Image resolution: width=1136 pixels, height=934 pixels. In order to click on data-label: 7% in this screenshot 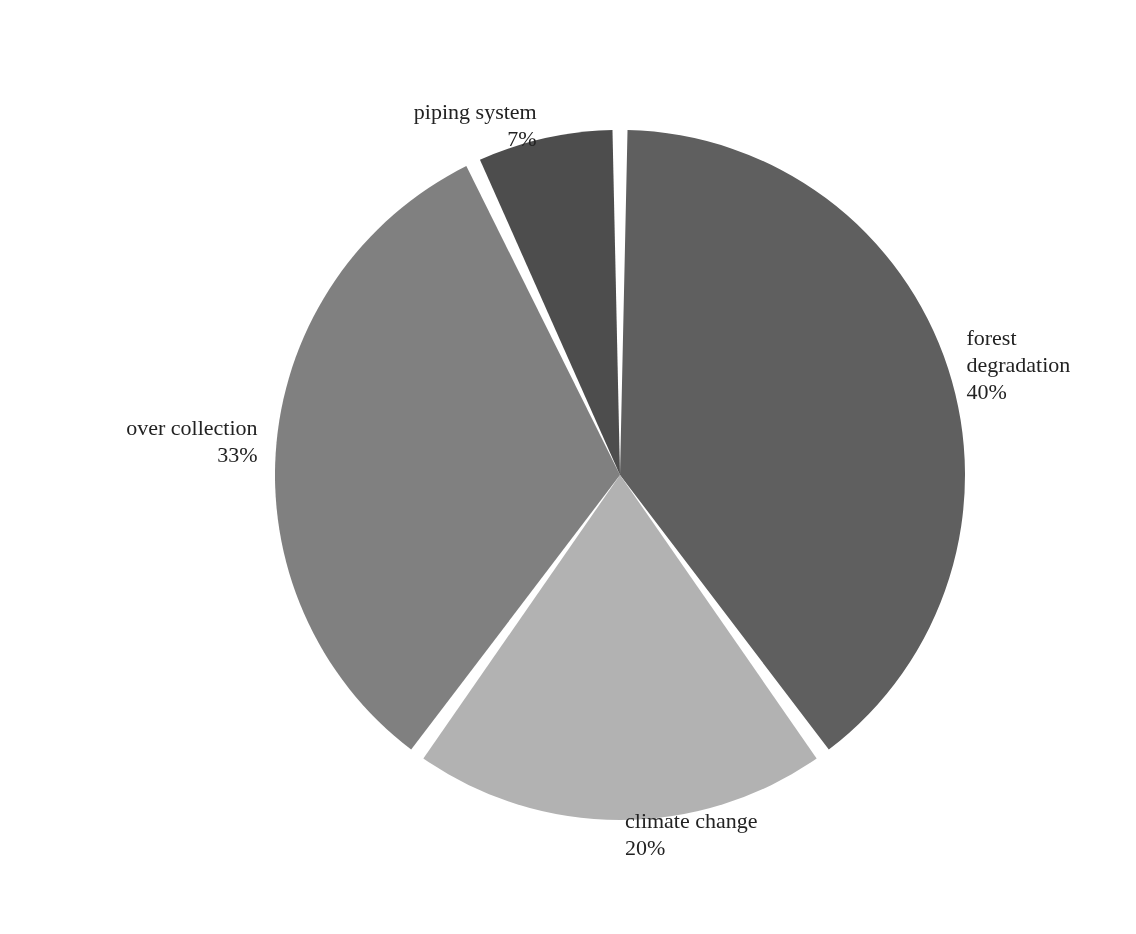, I will do `click(522, 138)`.